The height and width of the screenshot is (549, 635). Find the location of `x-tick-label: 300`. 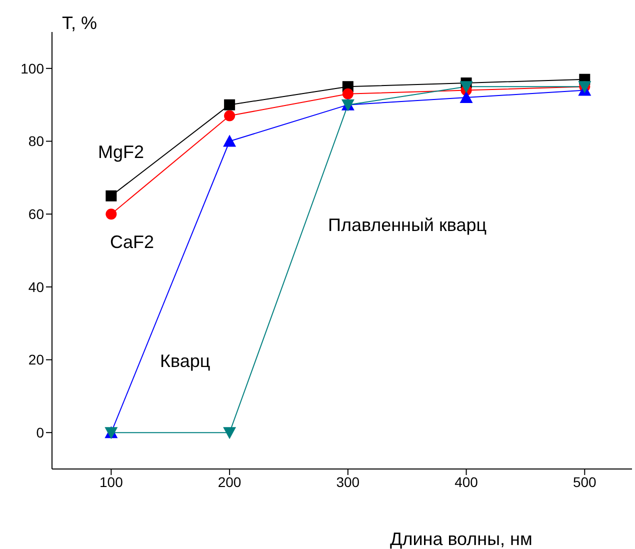

x-tick-label: 300 is located at coordinates (348, 482).